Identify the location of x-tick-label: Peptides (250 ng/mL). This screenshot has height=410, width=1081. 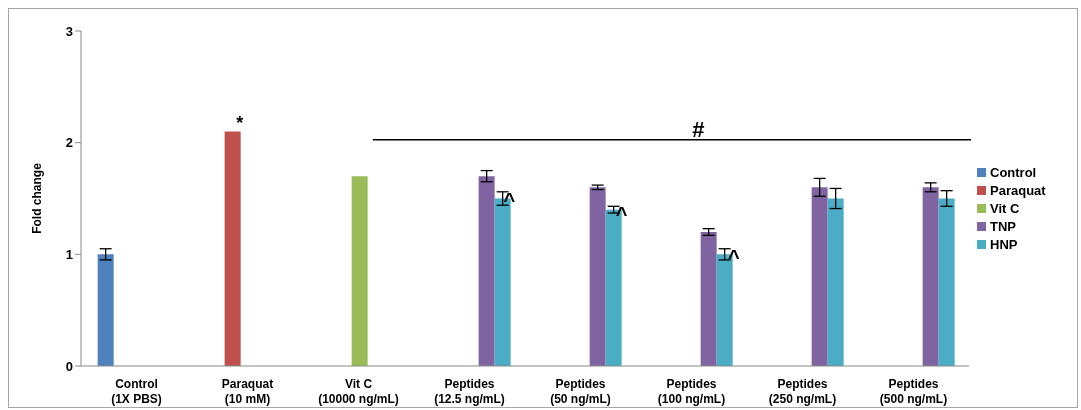
(802, 391).